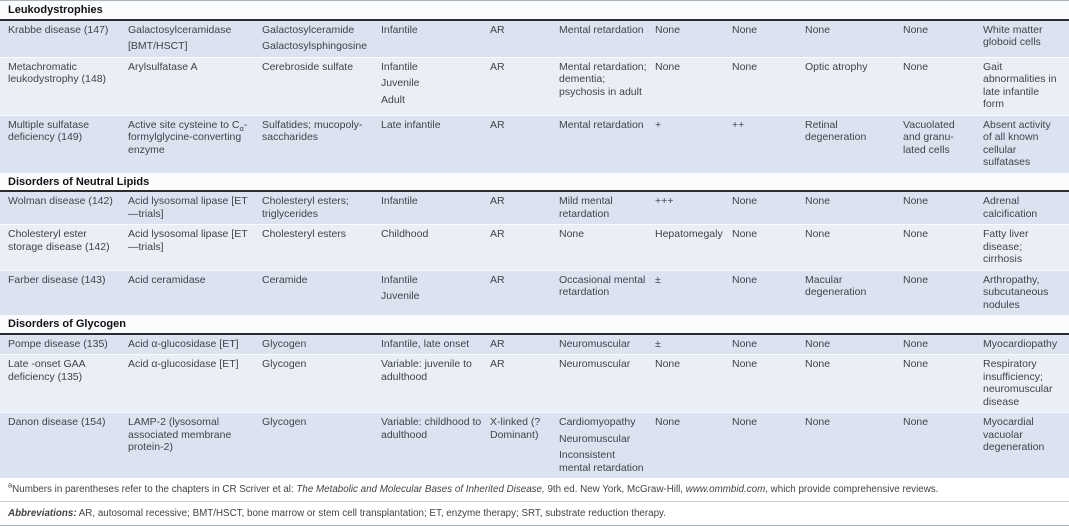 This screenshot has width=1069, height=526. Describe the element at coordinates (57, 73) in the screenshot. I see `table-cell: Metachromatic leukodystrophy (148)` at that location.